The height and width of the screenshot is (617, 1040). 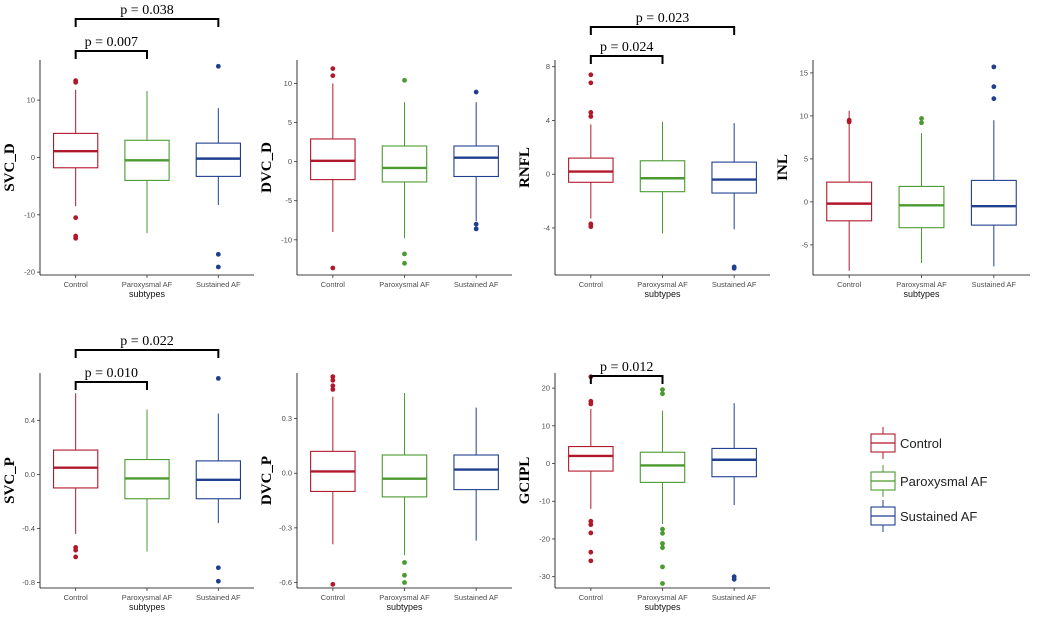 I want to click on legend-label: Sustained AF, so click(x=938, y=516).